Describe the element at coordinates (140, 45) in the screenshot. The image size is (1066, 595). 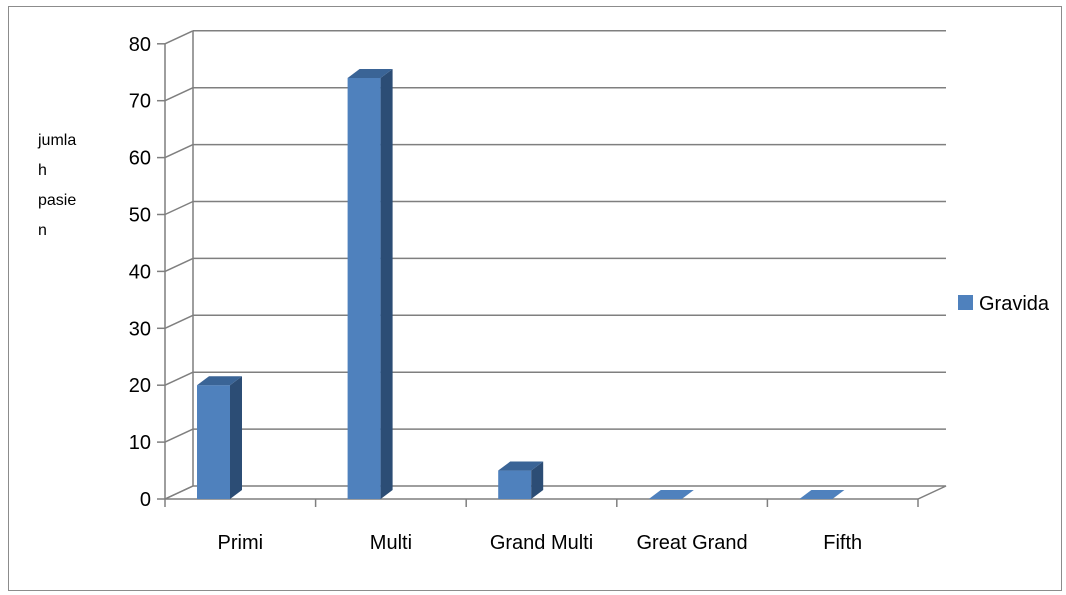
I see `y-tick-label: 80` at that location.